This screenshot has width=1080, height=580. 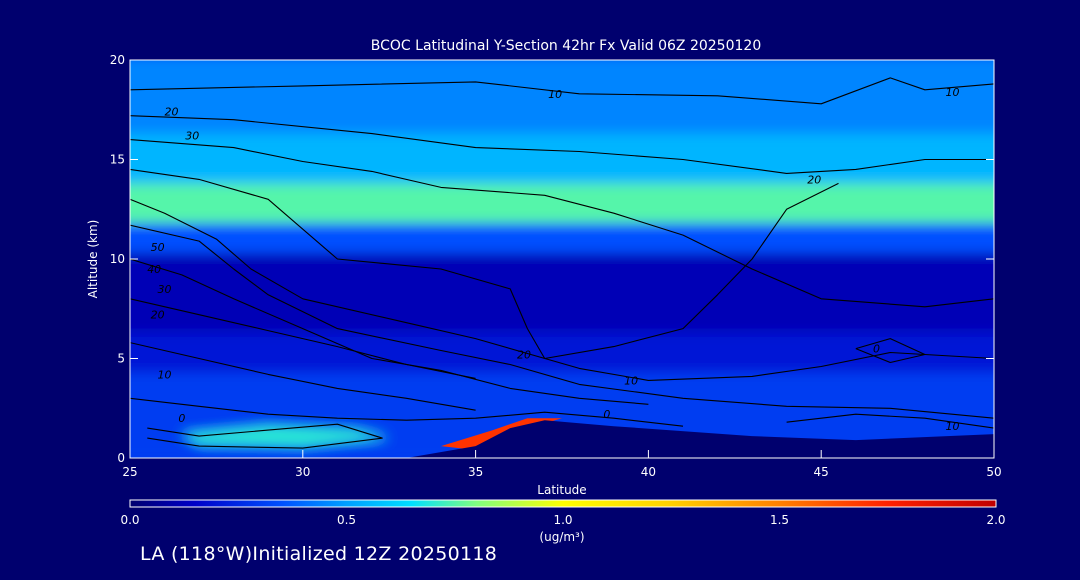 I want to click on initialization-footer: LA (118°W)Initialized 12Z 20250118, so click(x=319, y=554).